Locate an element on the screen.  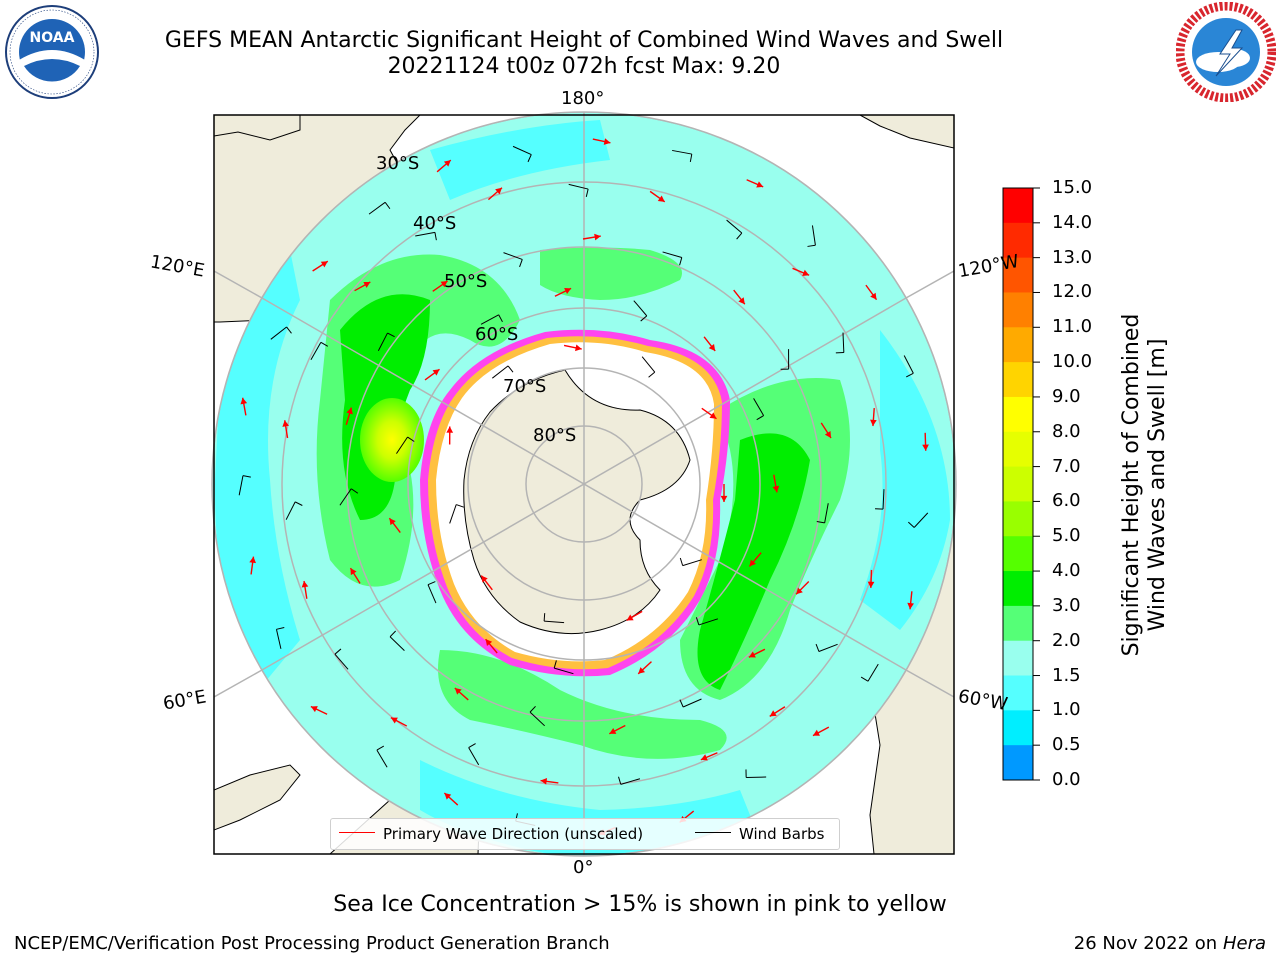
top-left-land is located at coordinates (257, 128).